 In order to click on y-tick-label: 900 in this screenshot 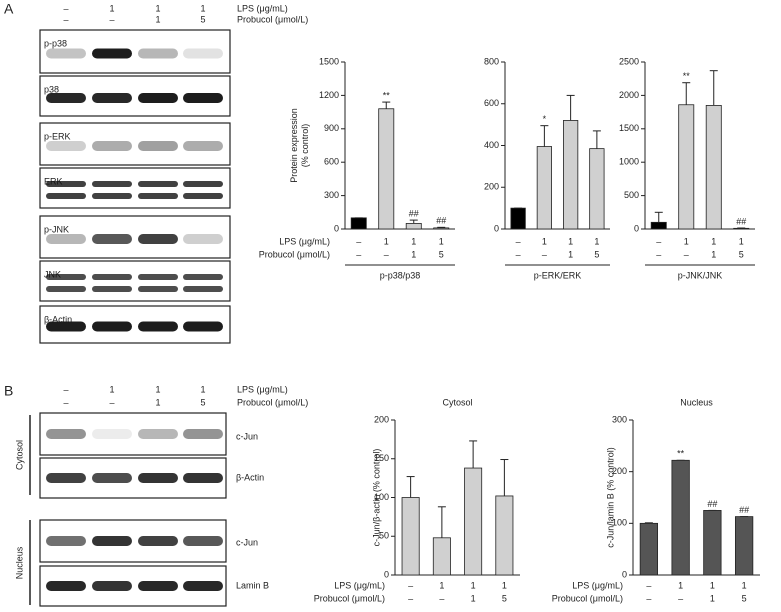, I will do `click(331, 128)`.